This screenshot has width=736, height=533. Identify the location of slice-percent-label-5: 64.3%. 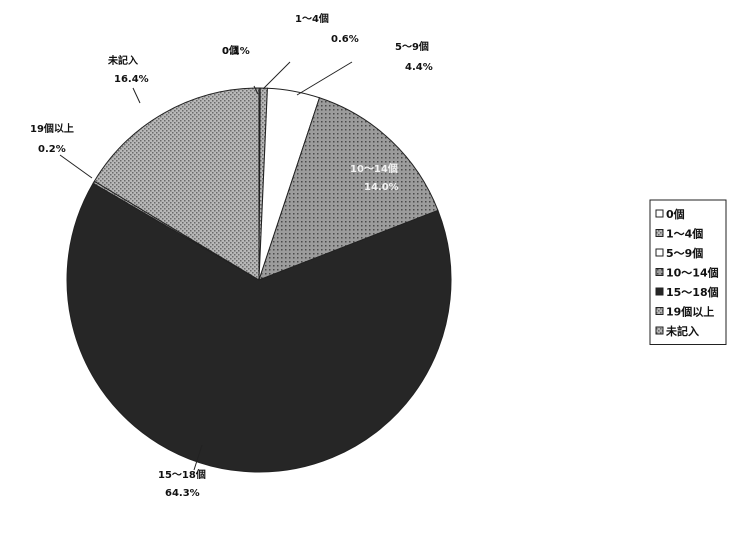
(182, 493).